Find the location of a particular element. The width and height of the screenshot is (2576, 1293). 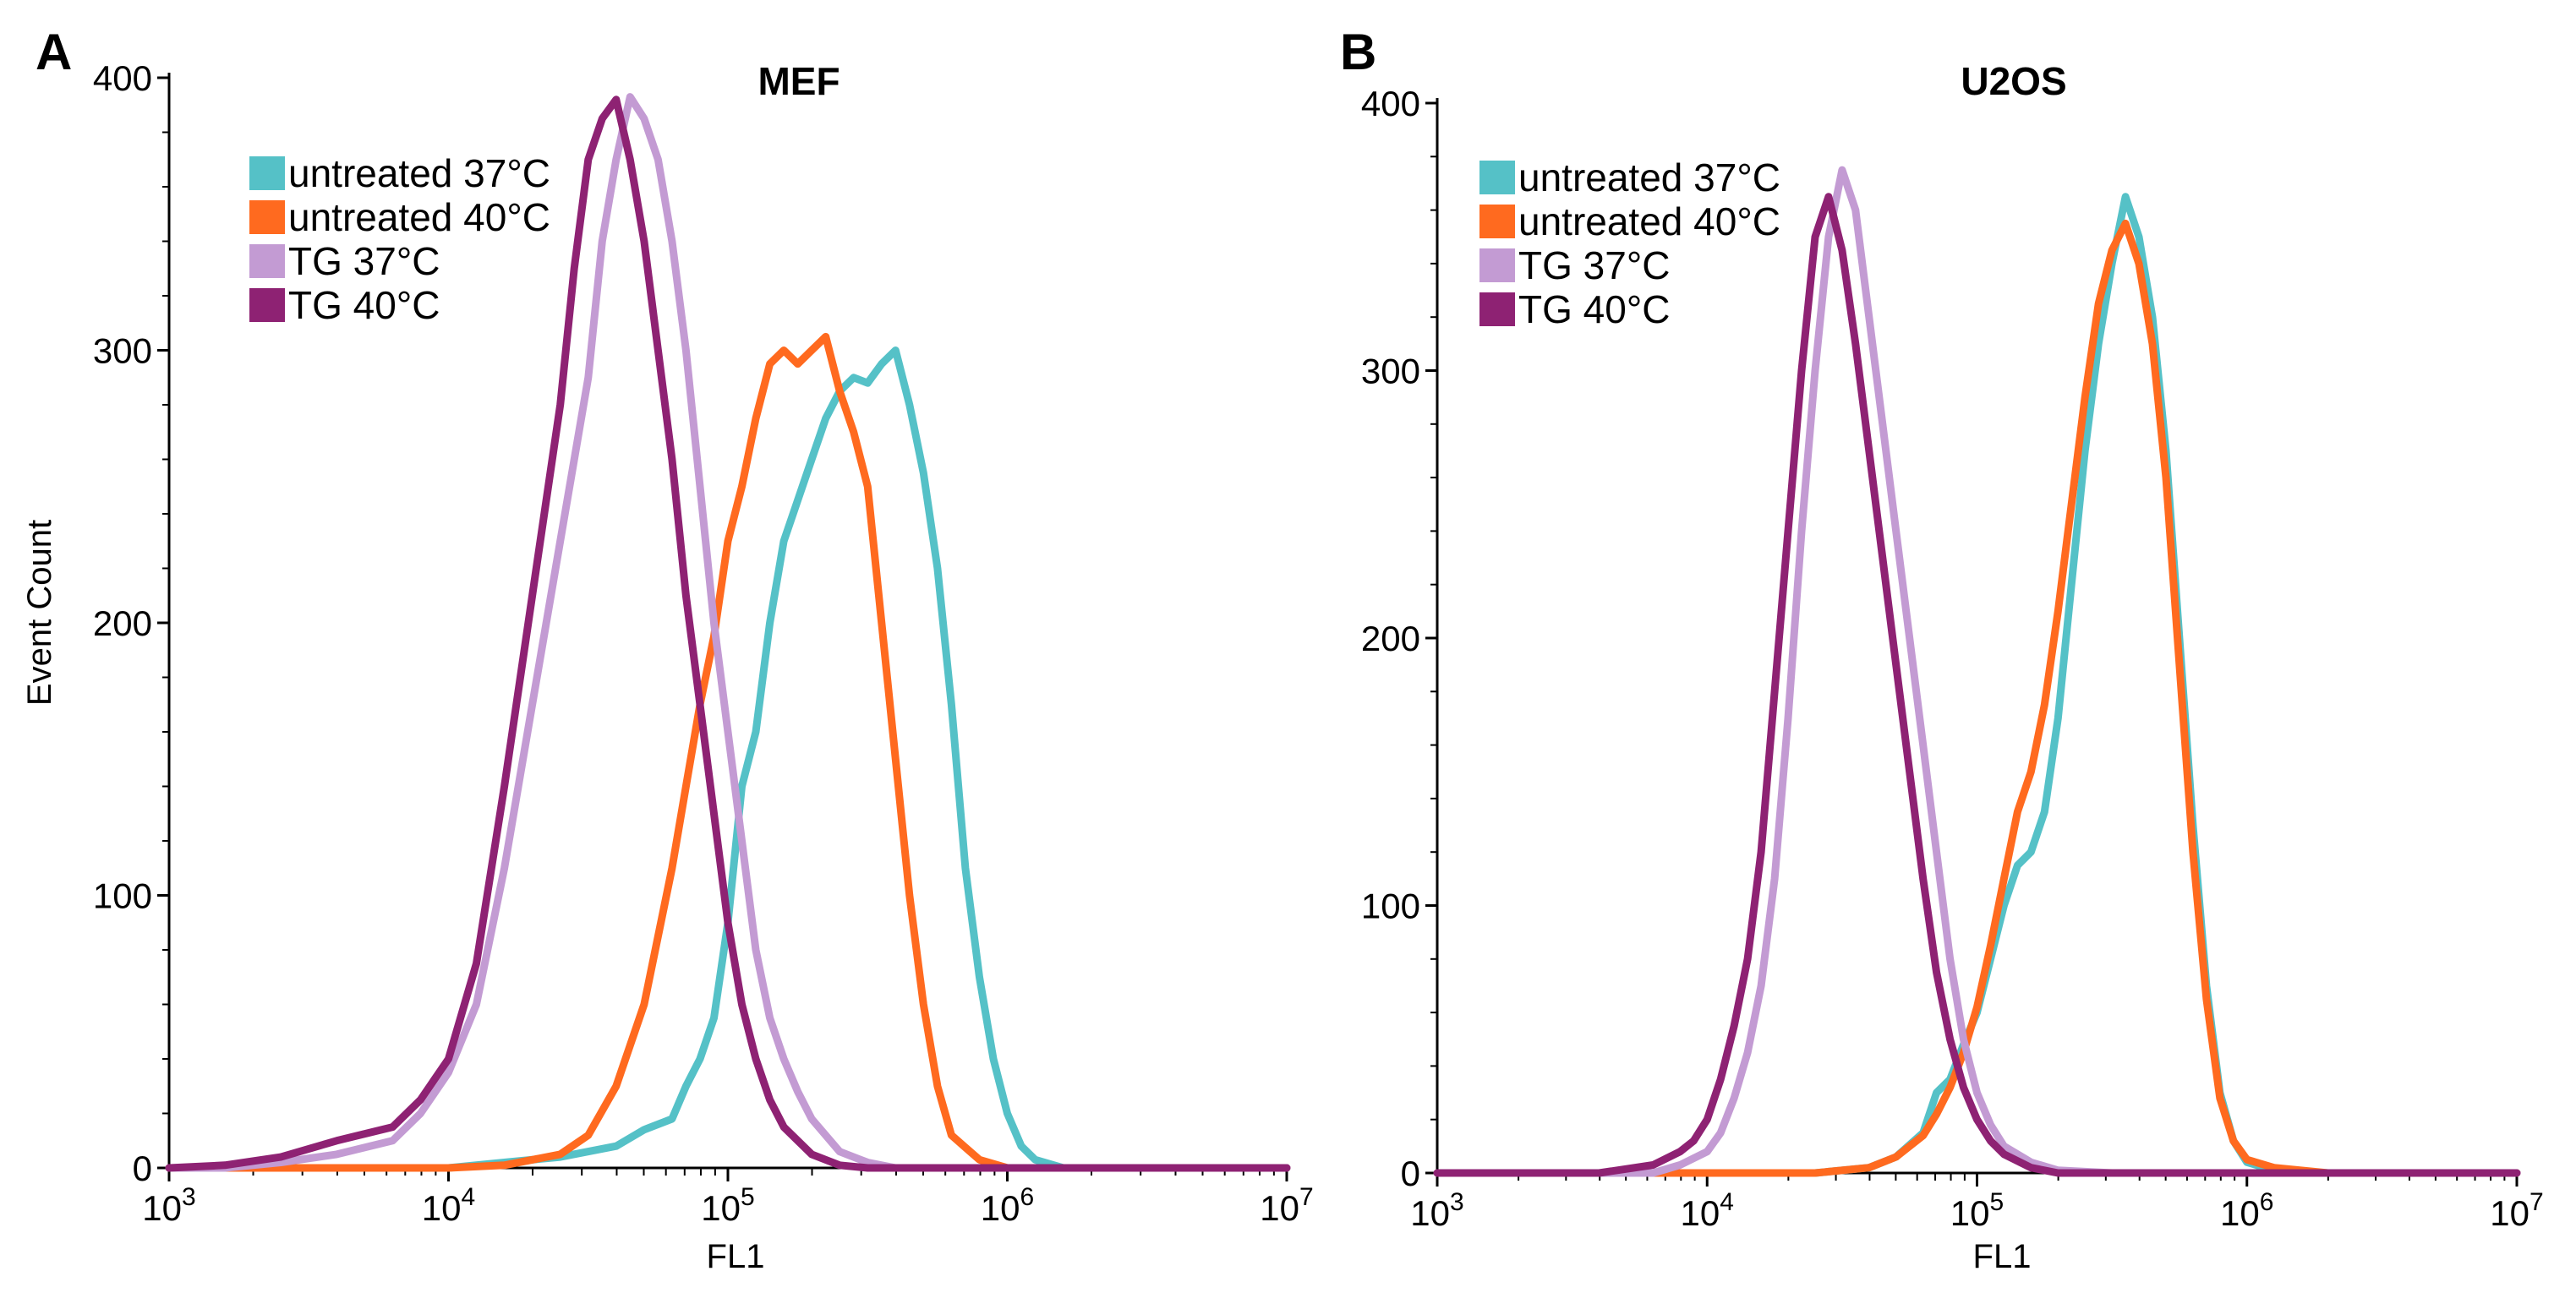

chart-title-u2os: U2OS is located at coordinates (2013, 81).